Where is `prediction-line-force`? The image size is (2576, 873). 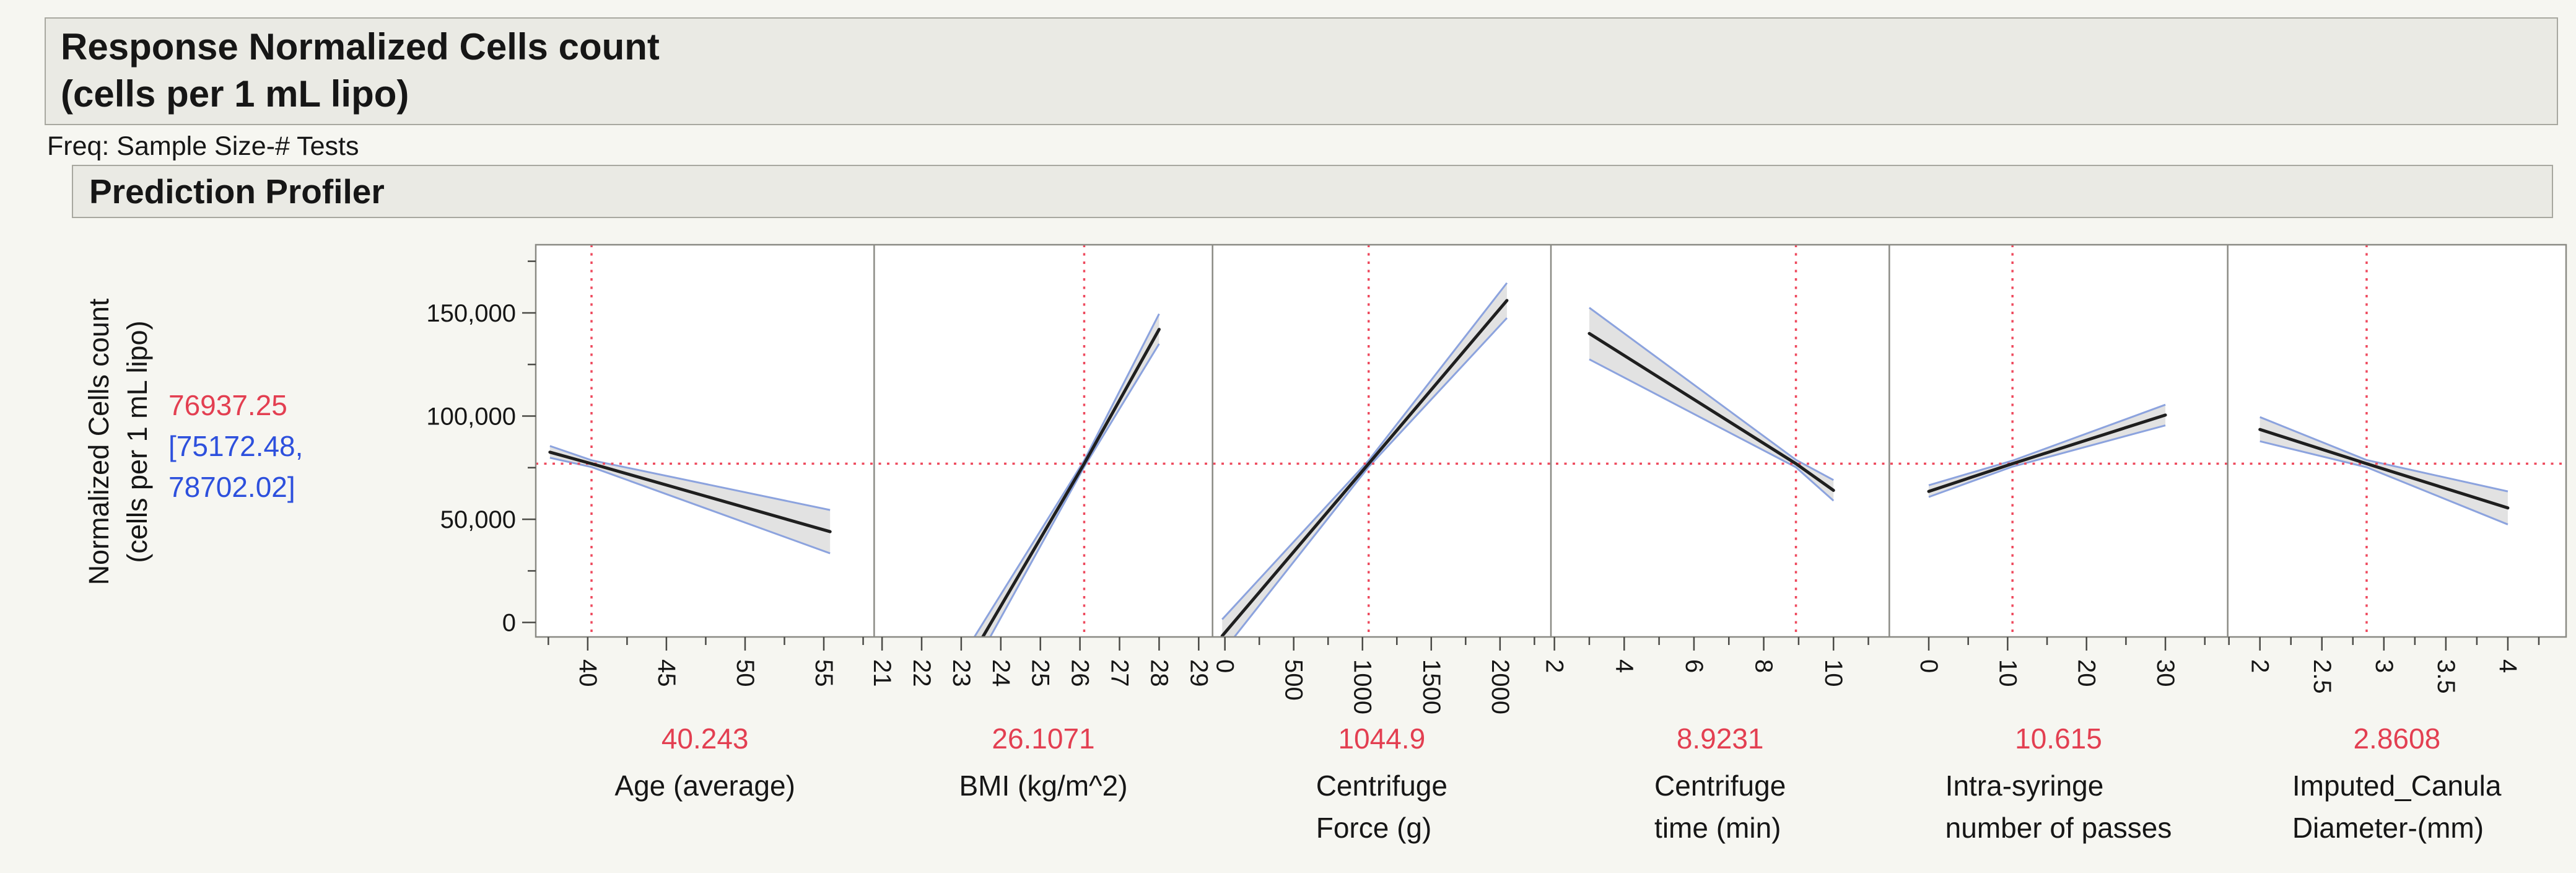
prediction-line-force is located at coordinates (1364, 468).